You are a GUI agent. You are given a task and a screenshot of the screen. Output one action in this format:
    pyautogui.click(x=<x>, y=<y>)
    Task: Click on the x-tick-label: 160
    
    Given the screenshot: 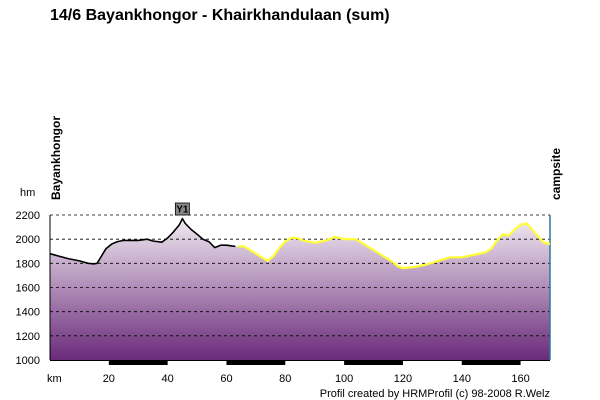 What is the action you would take?
    pyautogui.click(x=520, y=379)
    